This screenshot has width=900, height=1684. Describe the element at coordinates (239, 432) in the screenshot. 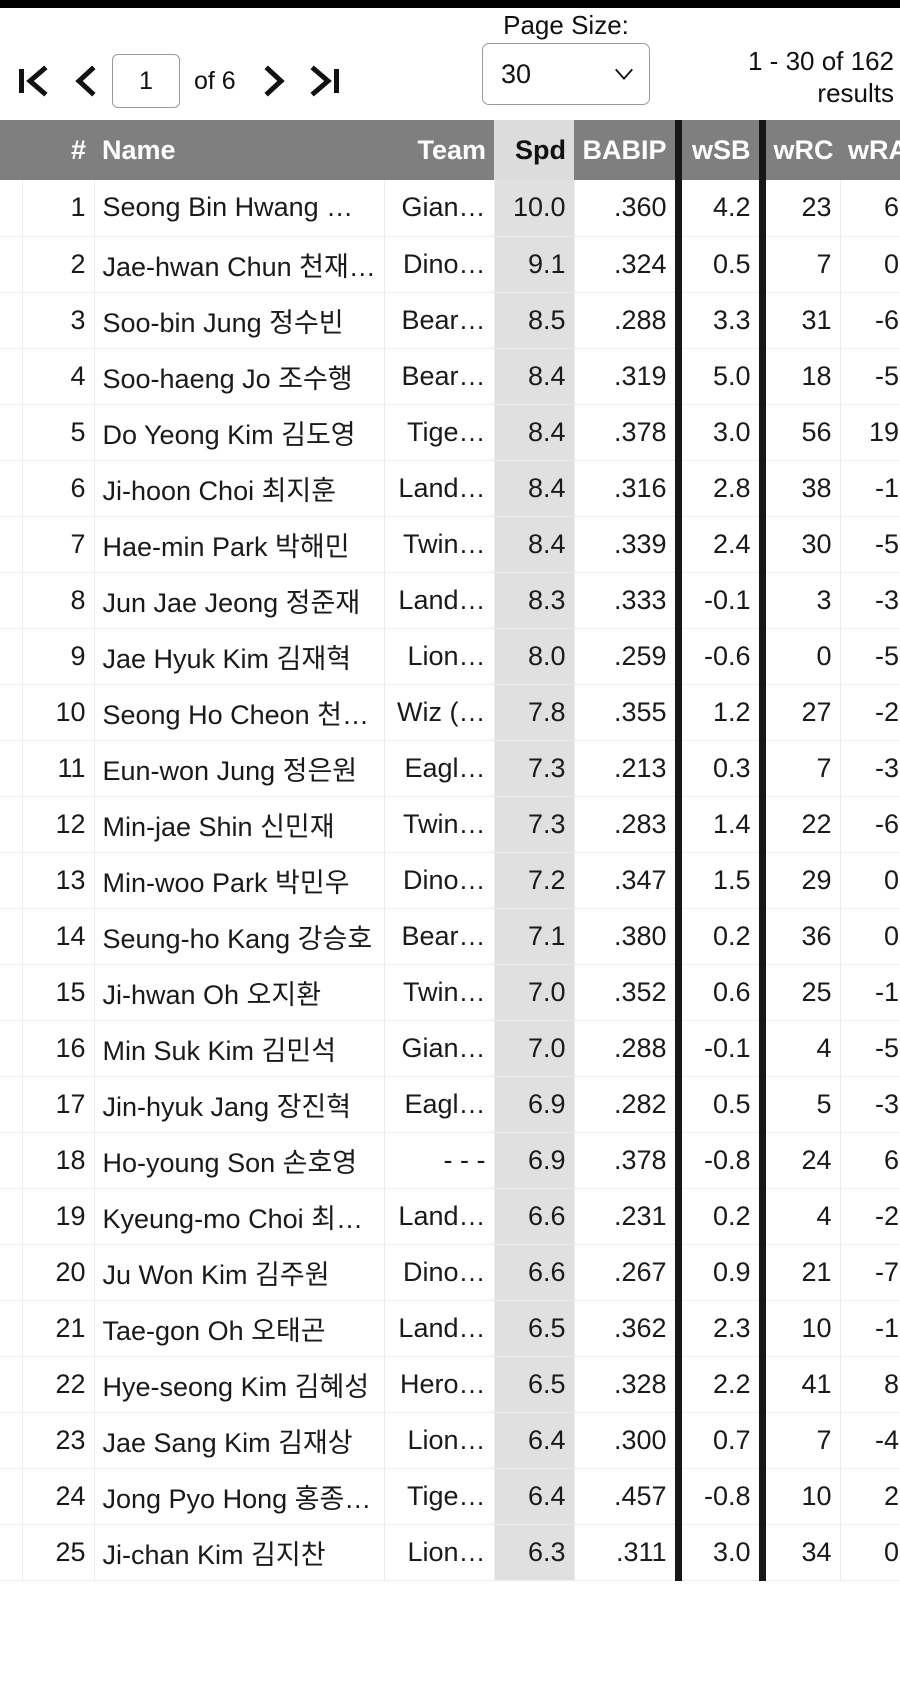

I see `cell-name: Do Yeong Kim 김도영` at that location.